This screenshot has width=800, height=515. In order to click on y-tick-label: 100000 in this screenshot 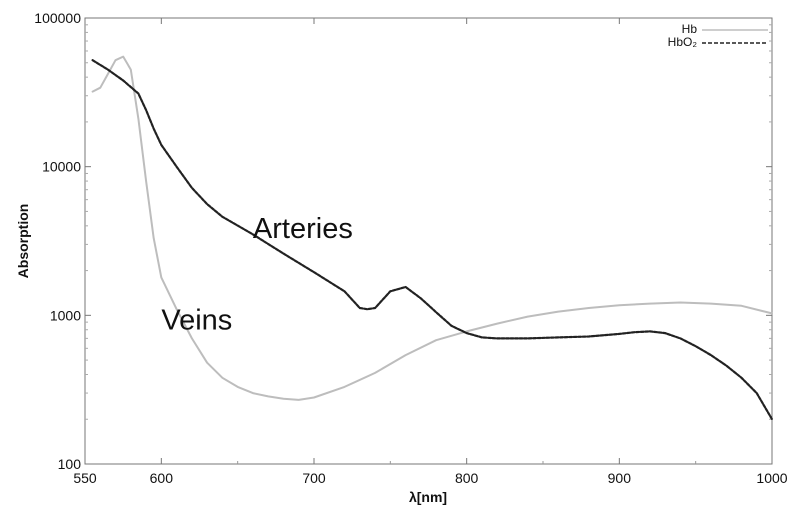, I will do `click(57, 18)`.